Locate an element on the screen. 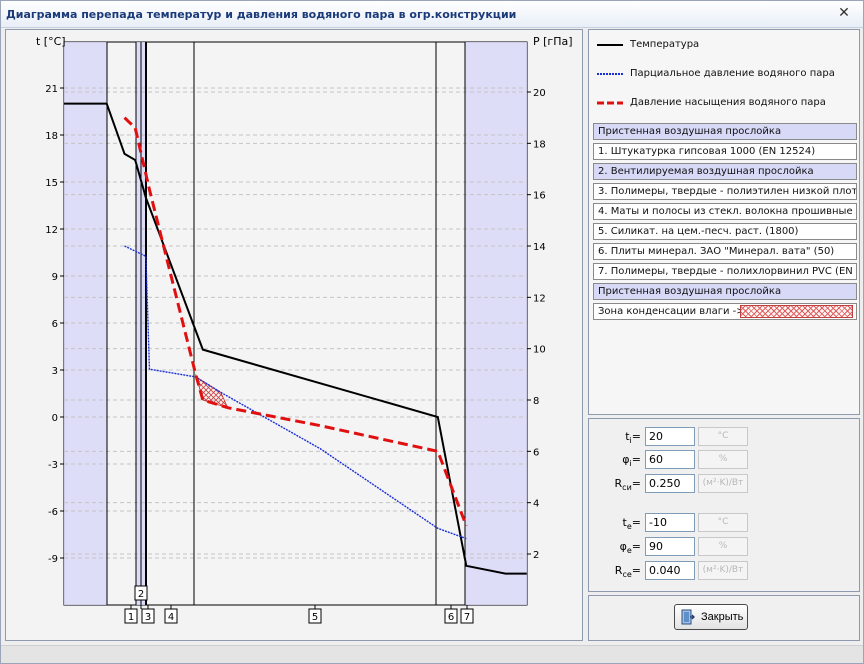 Image resolution: width=864 pixels, height=664 pixels. phii-input is located at coordinates (670, 459).